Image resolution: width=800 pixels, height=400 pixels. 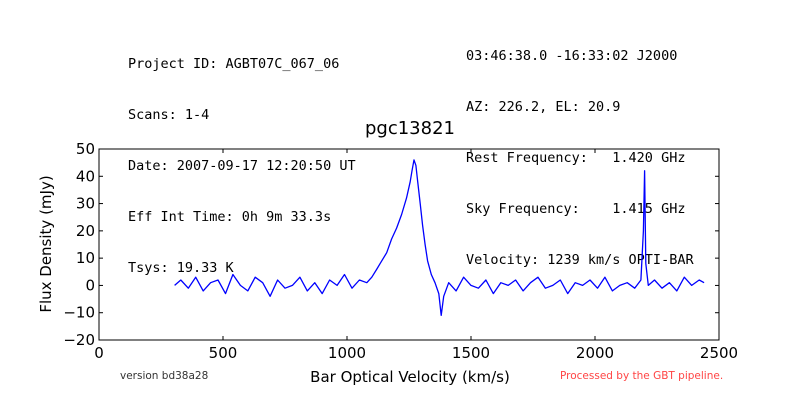 I want to click on x-tick-label: 1000, so click(x=347, y=353).